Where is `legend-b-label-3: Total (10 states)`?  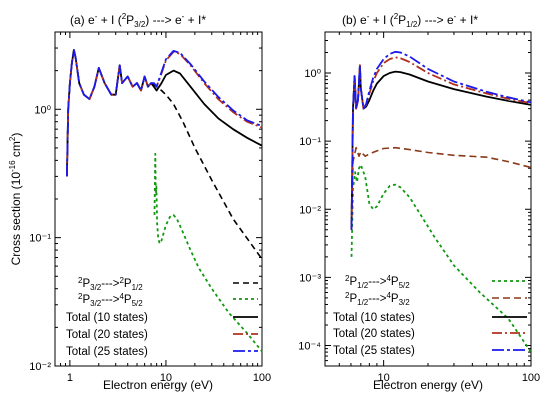
legend-b-label-3: Total (10 states) is located at coordinates (374, 318).